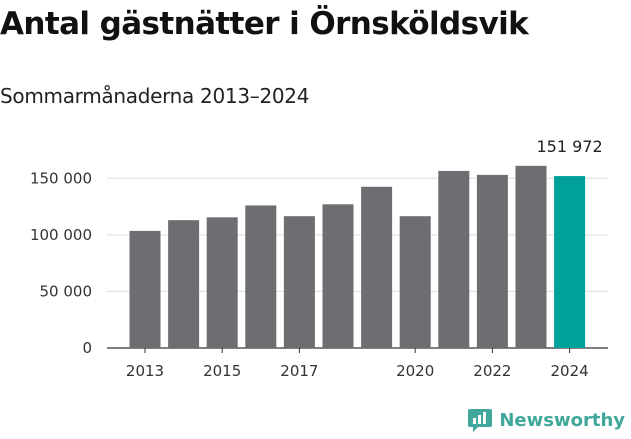  Describe the element at coordinates (61, 263) in the screenshot. I see `y-axis-tick-labels: 0 50 000 100 000 150 000` at that location.